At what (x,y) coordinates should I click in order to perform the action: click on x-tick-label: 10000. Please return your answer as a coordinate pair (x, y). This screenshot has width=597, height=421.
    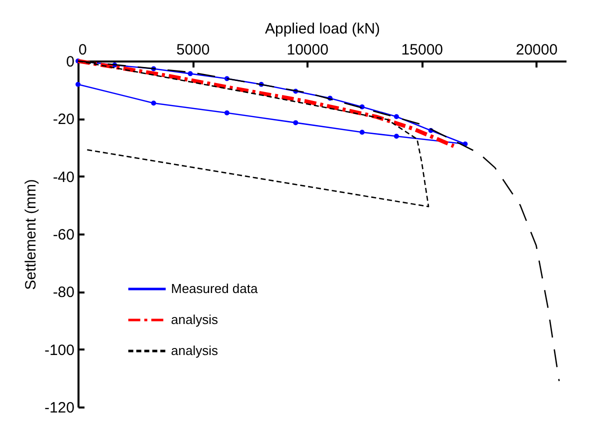
    Looking at the image, I should click on (307, 50).